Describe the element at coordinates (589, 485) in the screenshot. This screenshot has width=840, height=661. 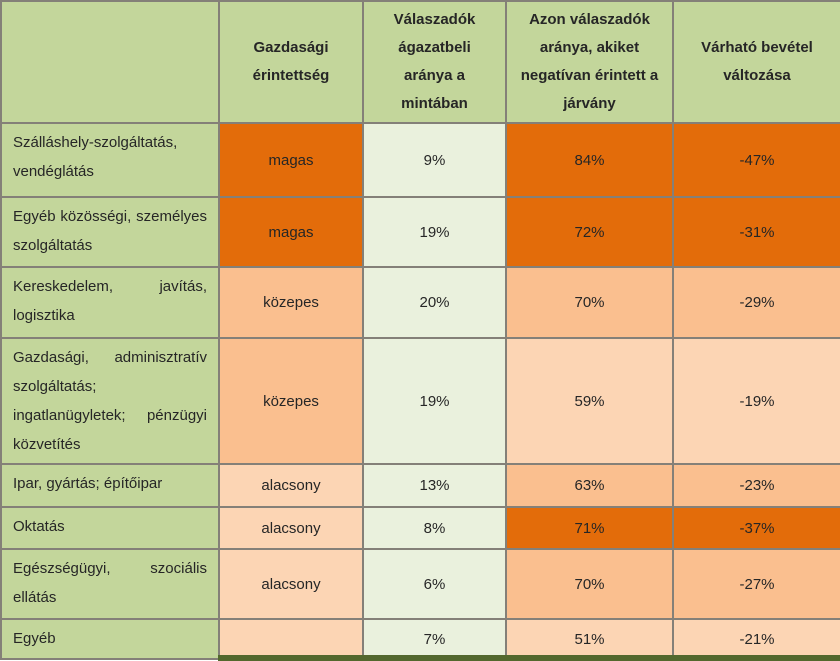
I see `negatively-affected-cell: 63%` at that location.